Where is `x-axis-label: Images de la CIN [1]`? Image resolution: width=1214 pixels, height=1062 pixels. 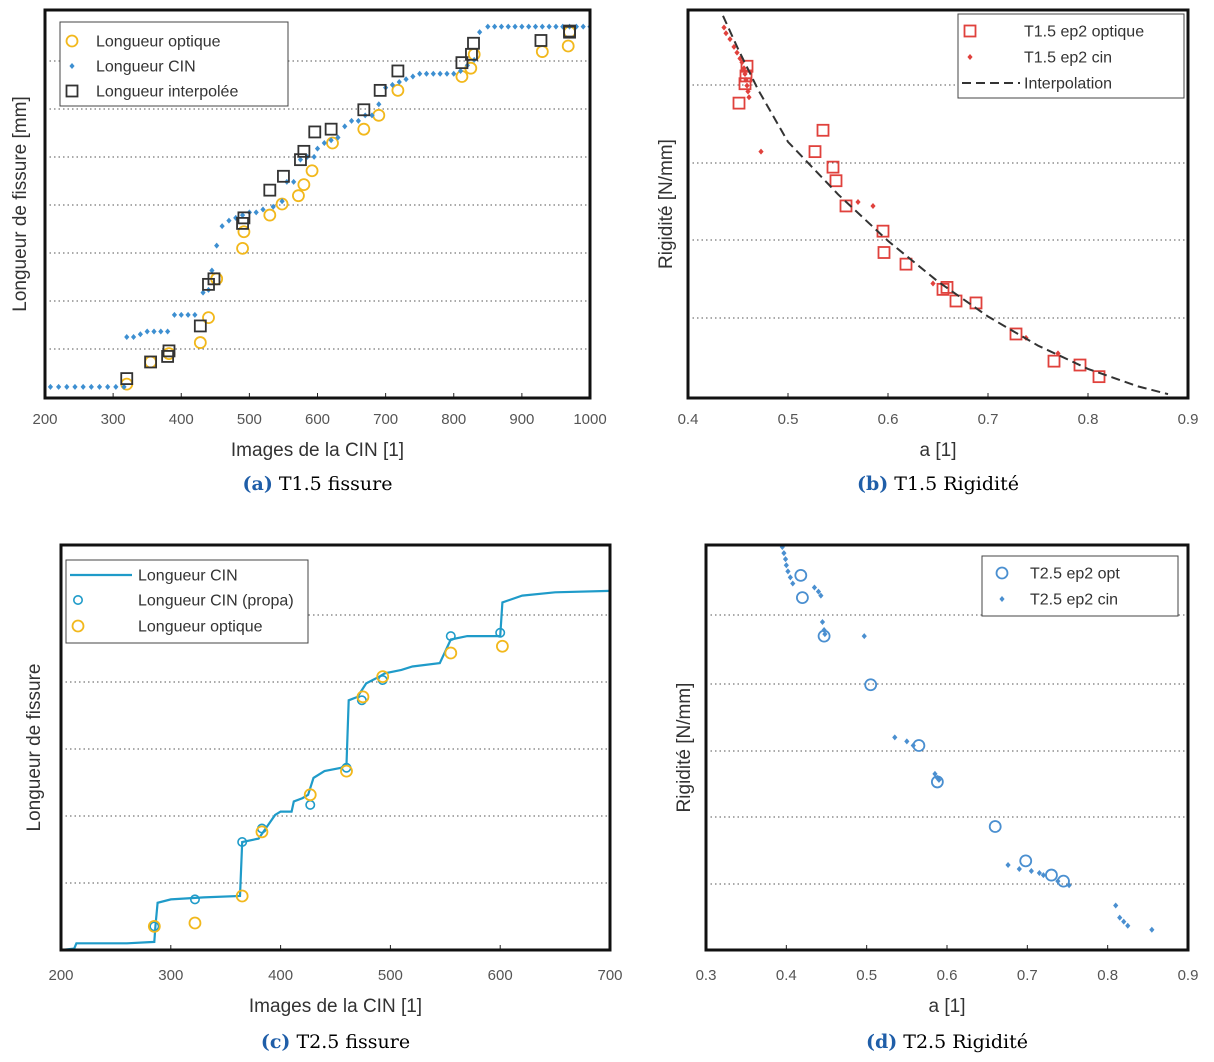
x-axis-label: Images de la CIN [1] is located at coordinates (317, 450).